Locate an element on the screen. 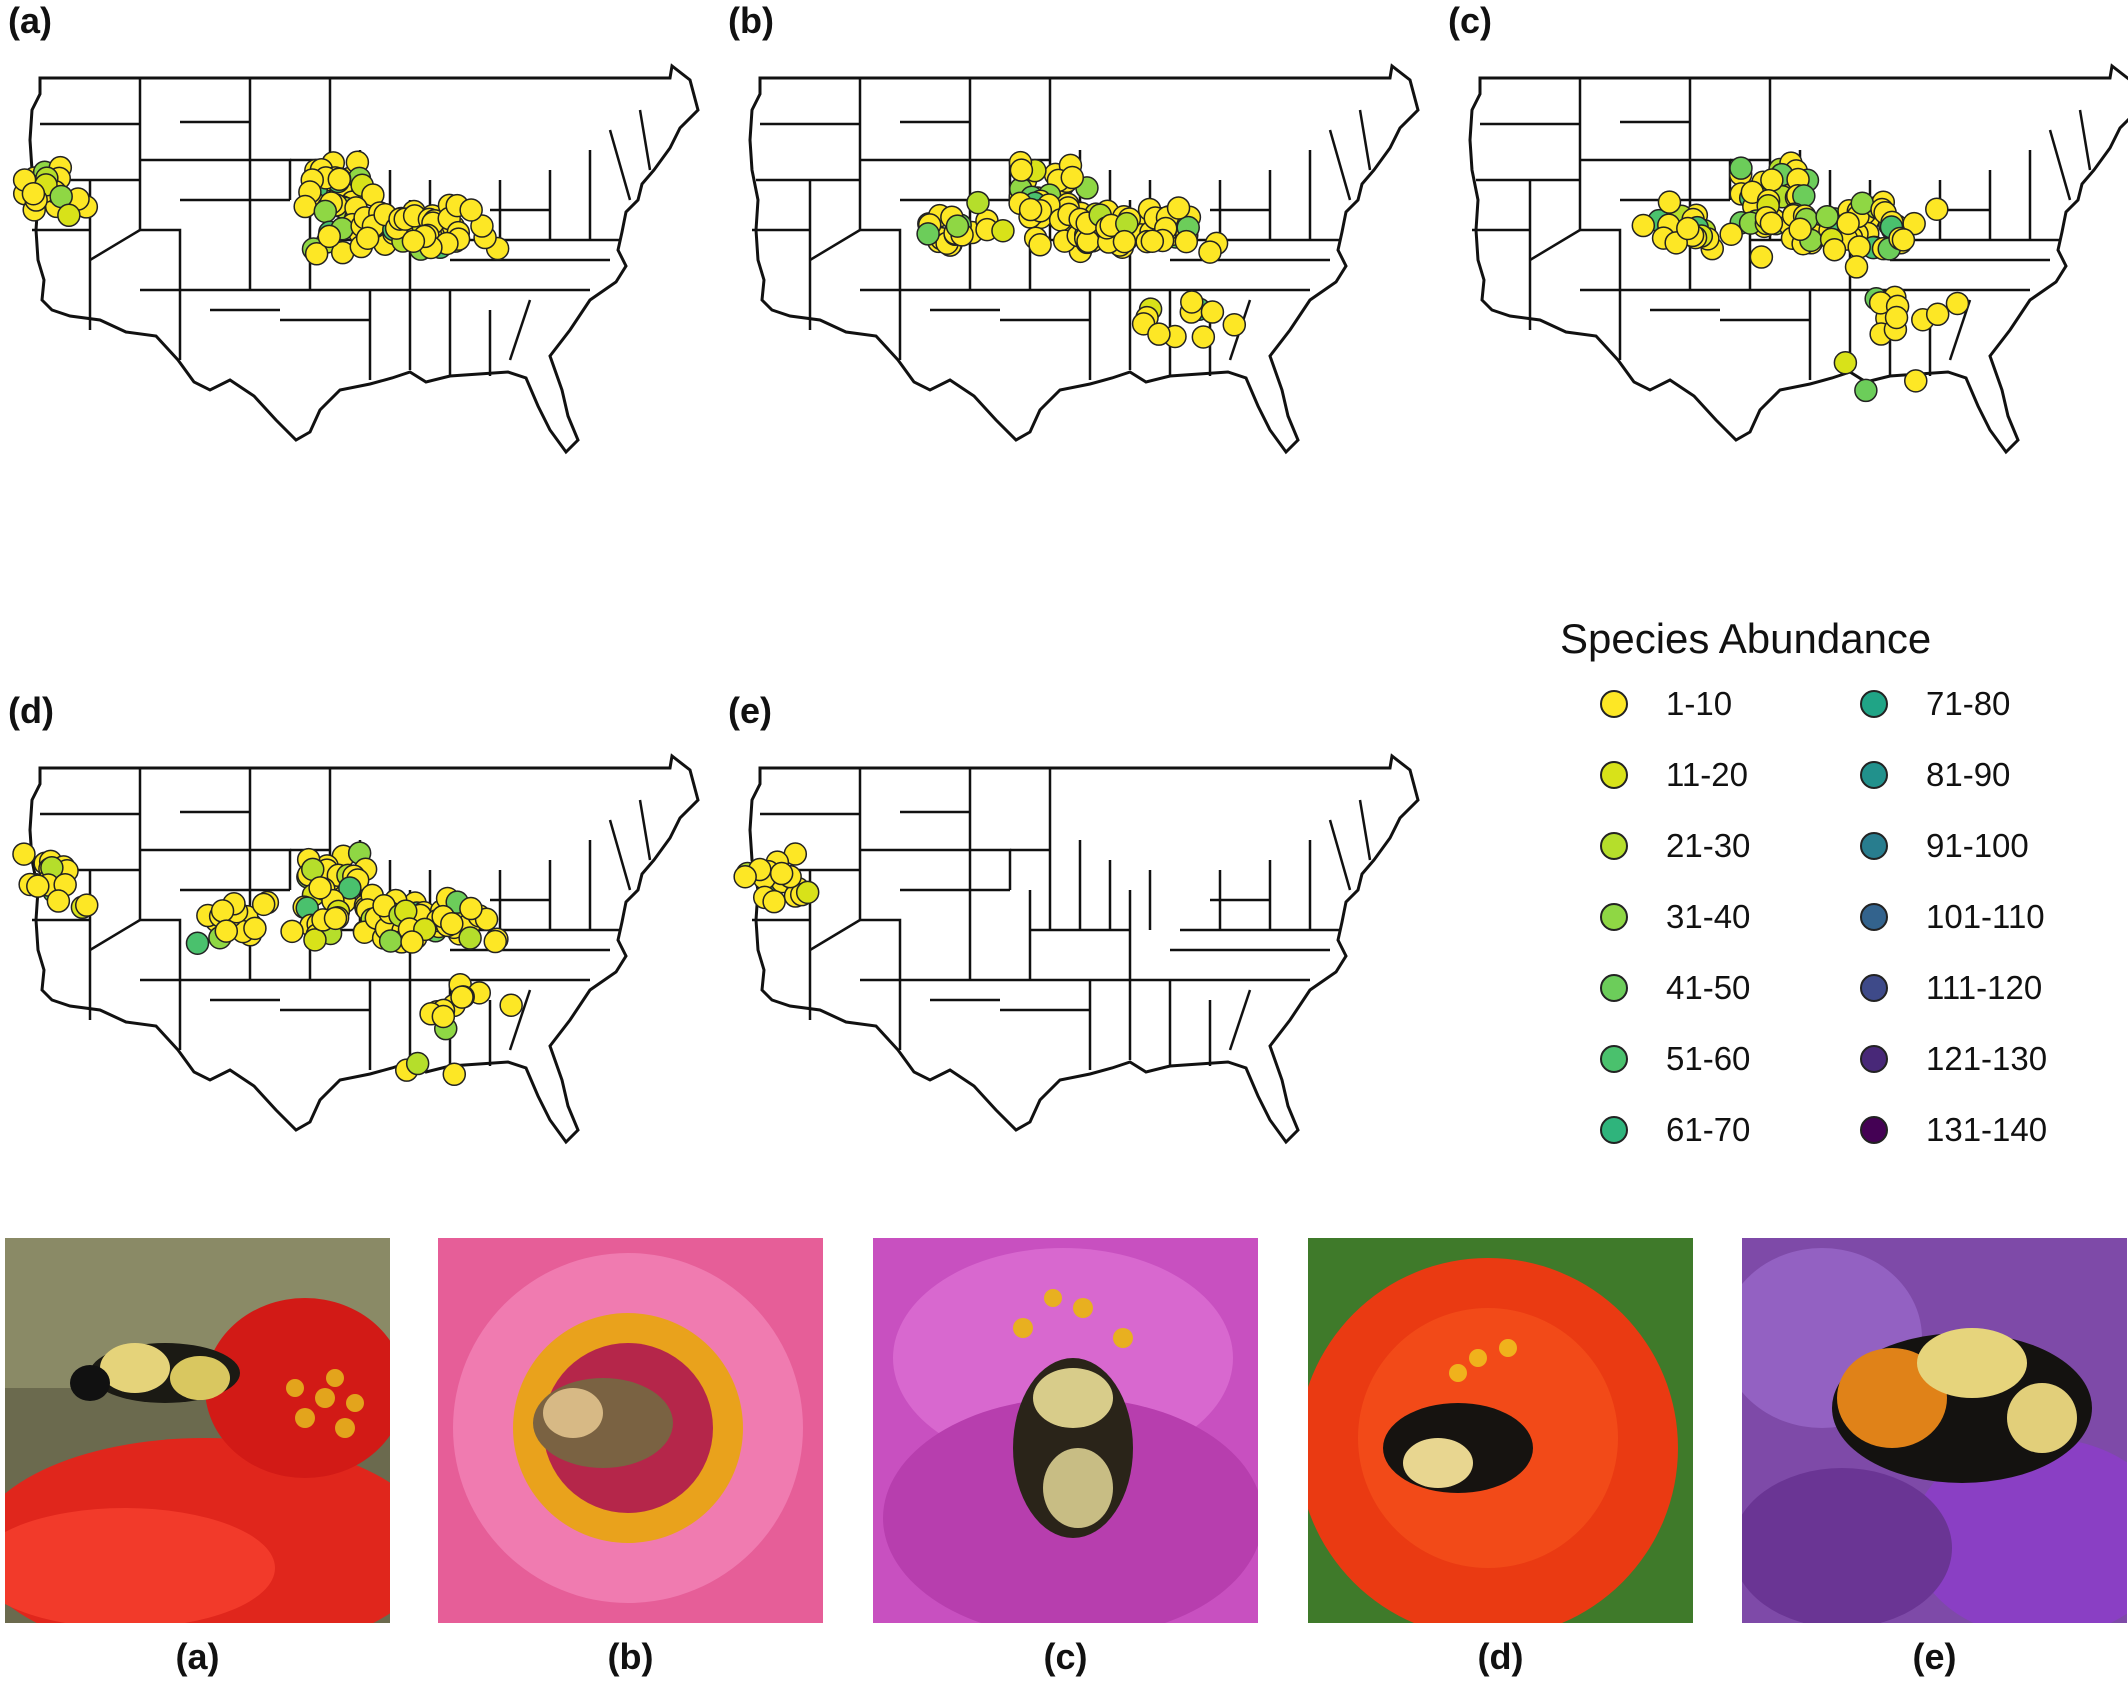 This screenshot has width=2128, height=1685. legend-item: 31-40 is located at coordinates (1675, 917).